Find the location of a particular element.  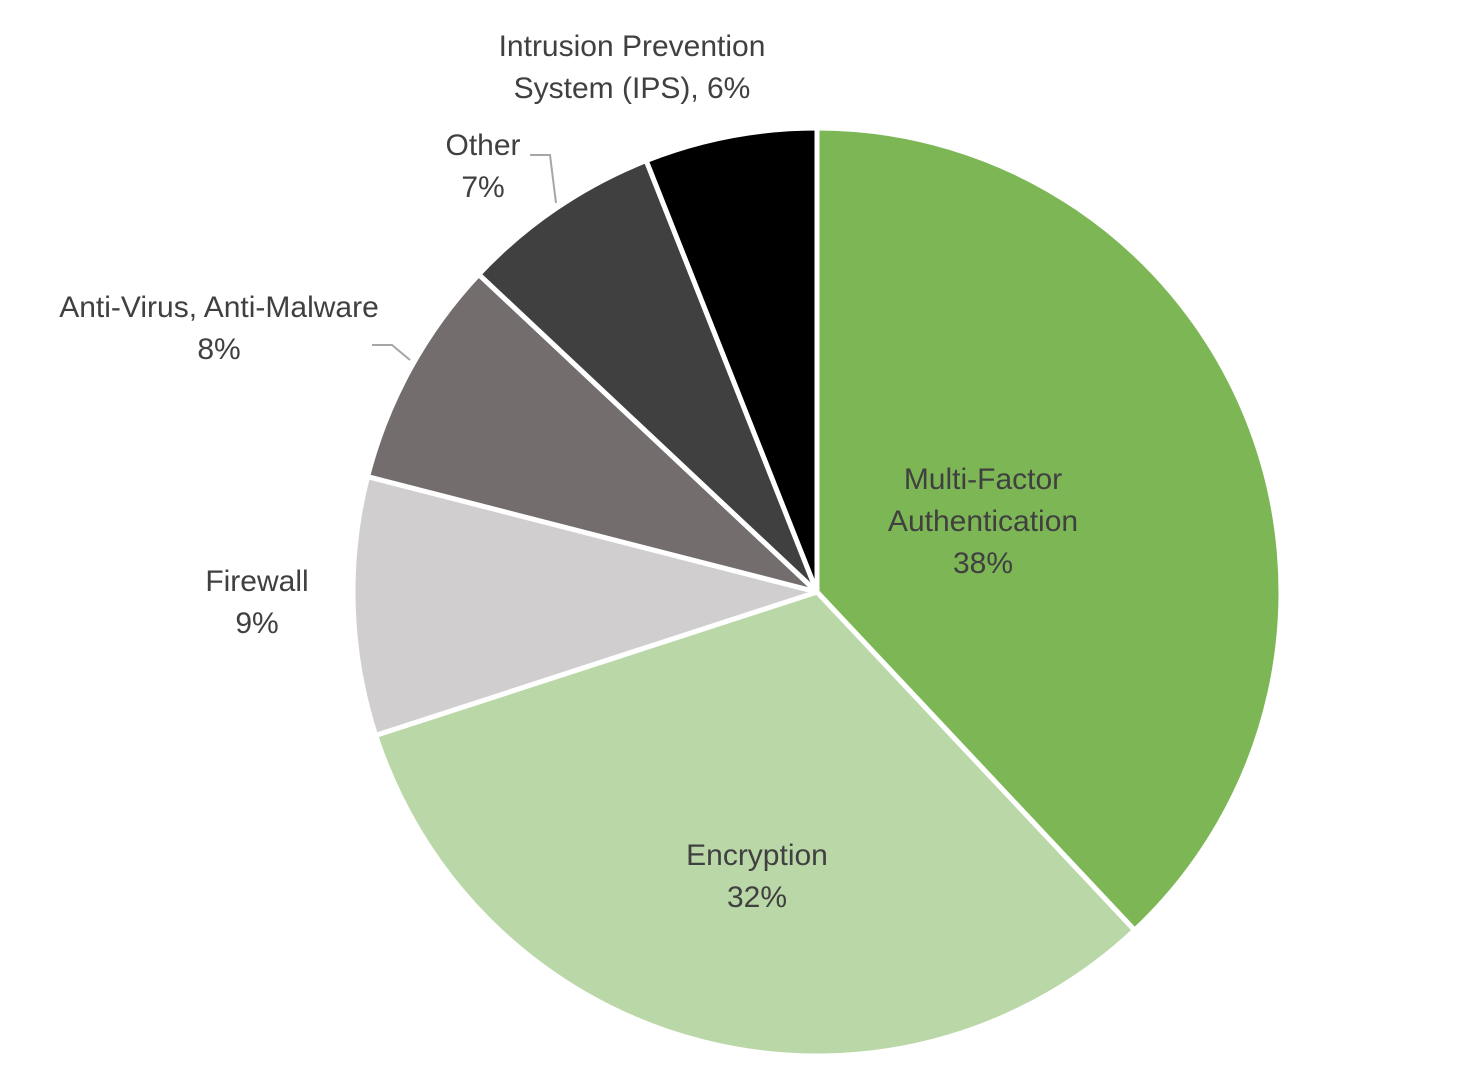

label-line: Anti-Virus, Anti-Malware is located at coordinates (219, 307).